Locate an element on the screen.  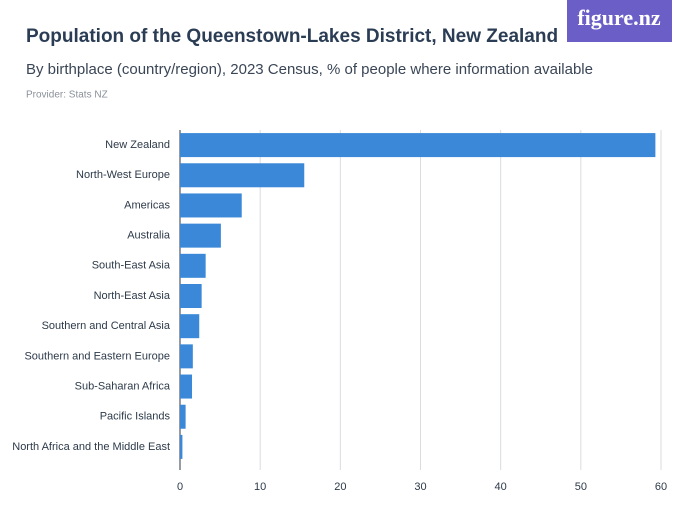
x-tick-label: 40 is located at coordinates (501, 487).